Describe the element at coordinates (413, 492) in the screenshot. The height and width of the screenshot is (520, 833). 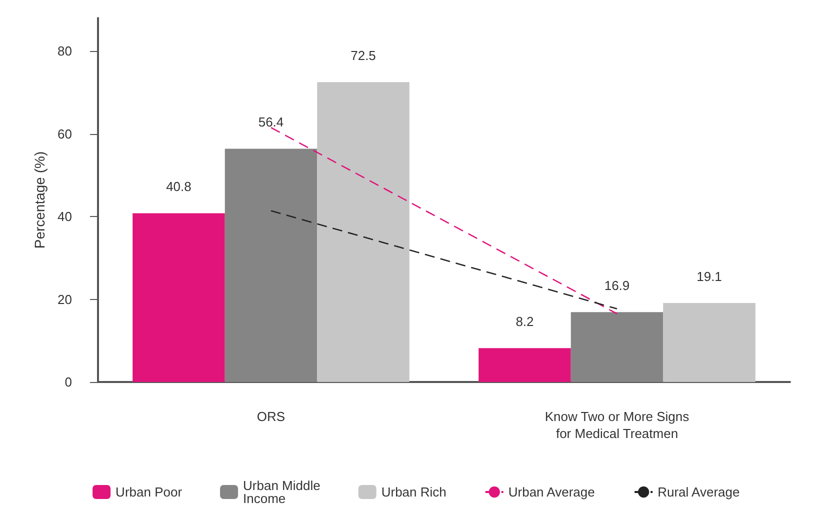
I see `legend-label: Urban Rich` at that location.